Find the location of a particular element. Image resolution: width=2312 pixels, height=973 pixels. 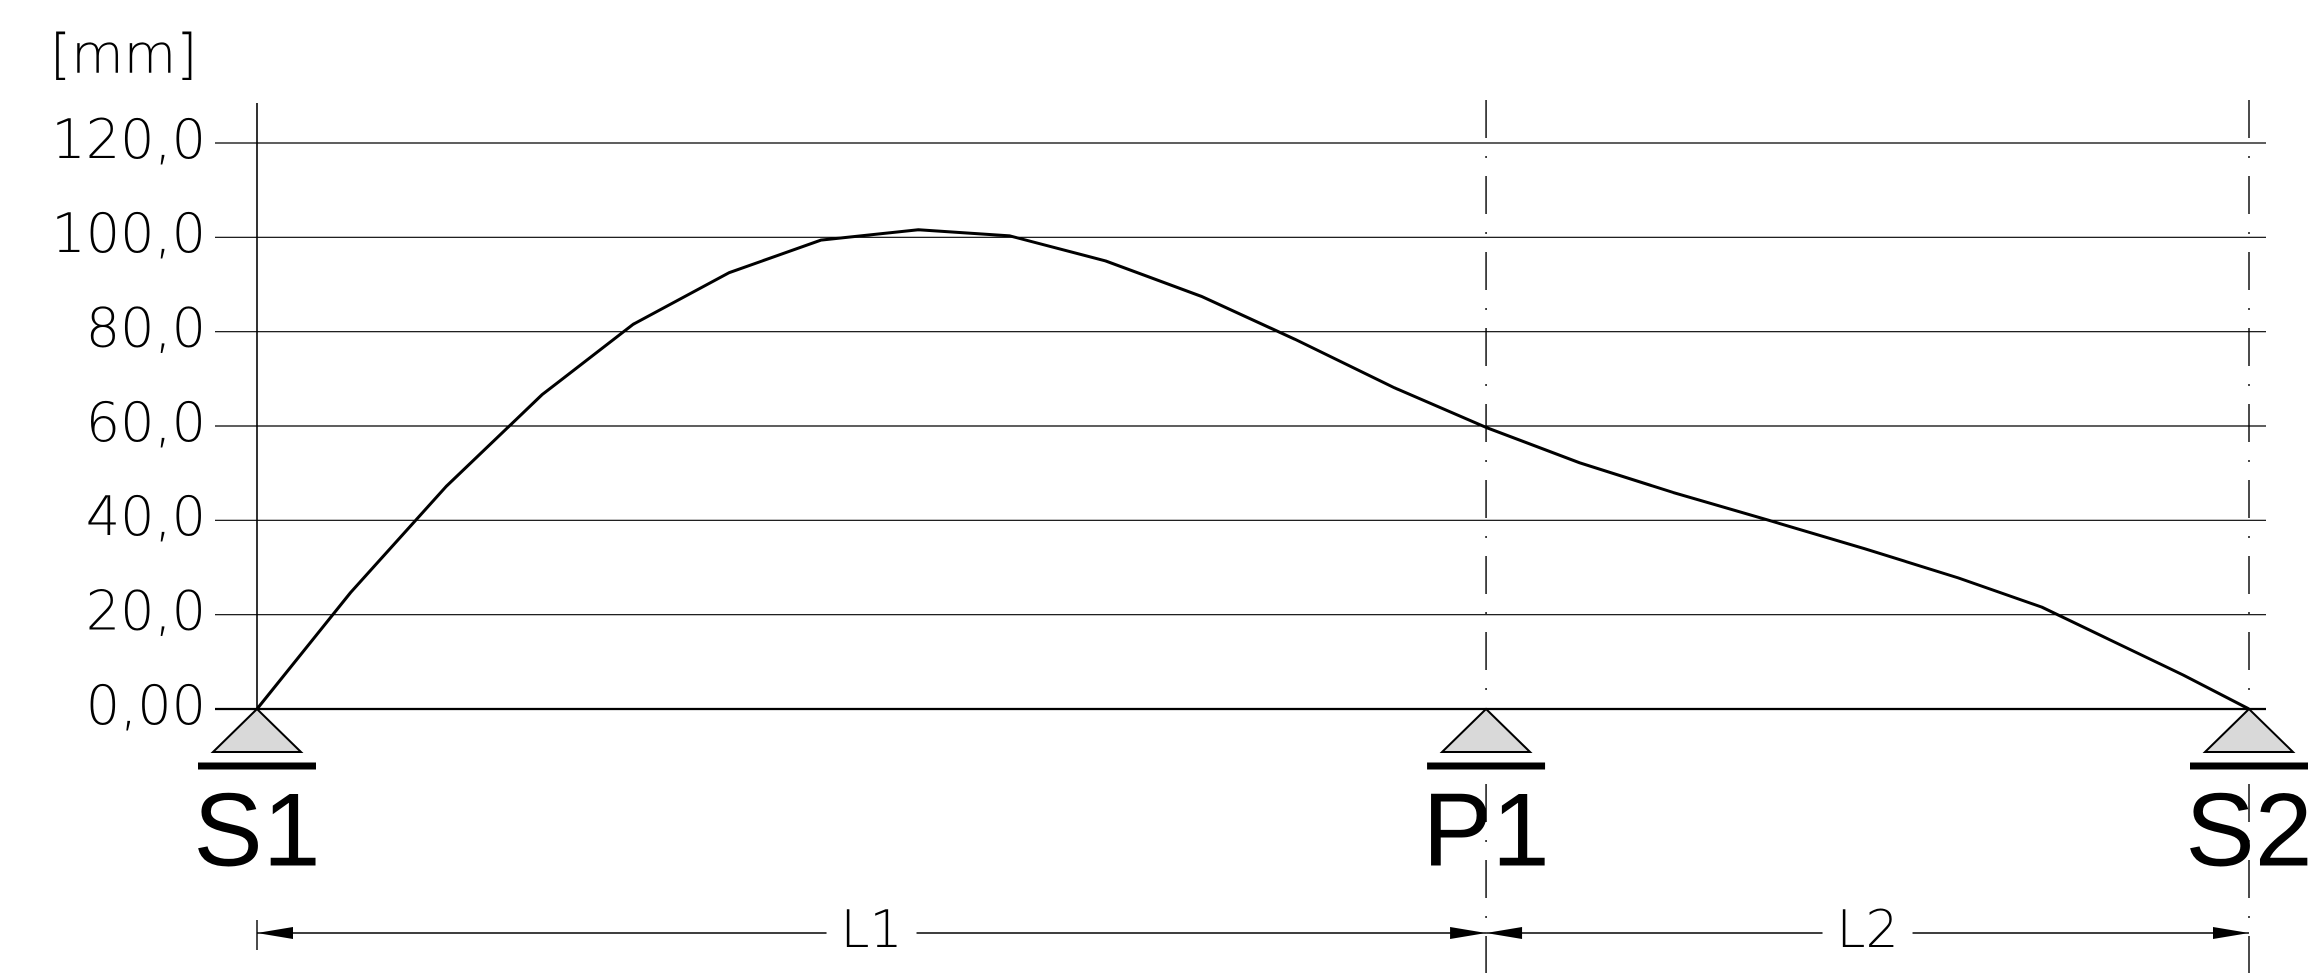

y-tick-label: 40,0 is located at coordinates (146, 516).